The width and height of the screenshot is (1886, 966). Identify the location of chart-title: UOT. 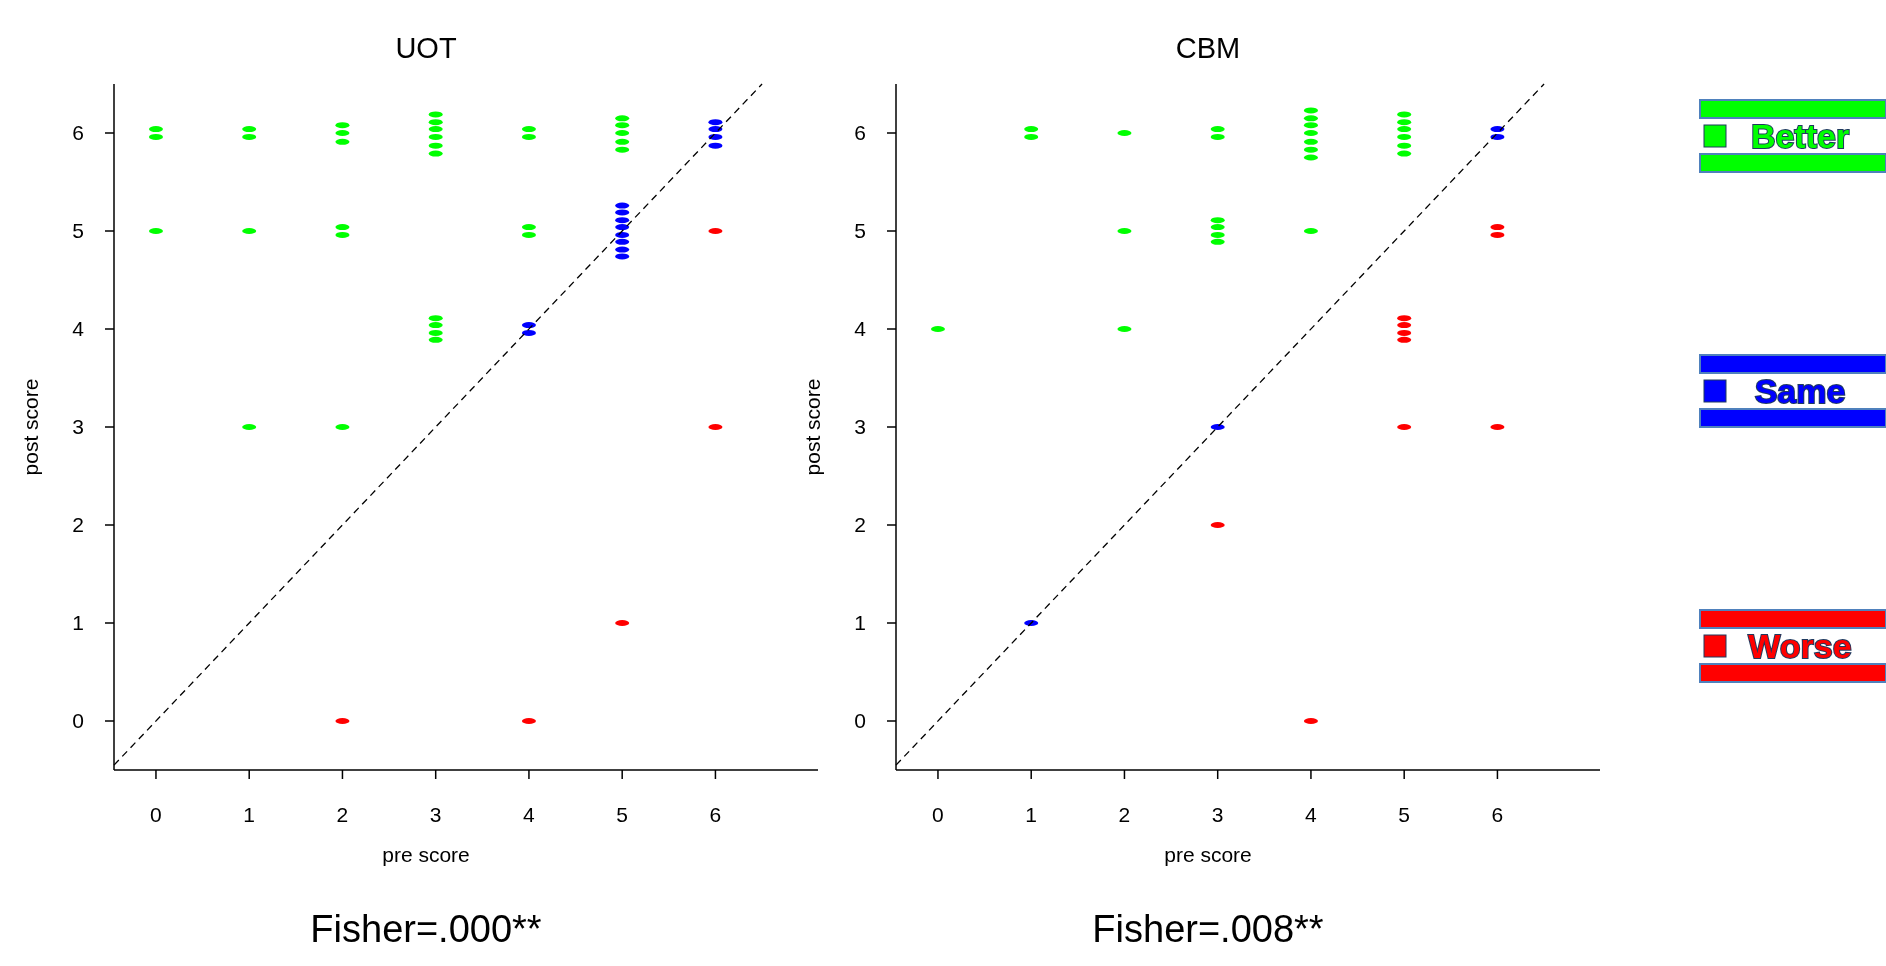
(426, 48).